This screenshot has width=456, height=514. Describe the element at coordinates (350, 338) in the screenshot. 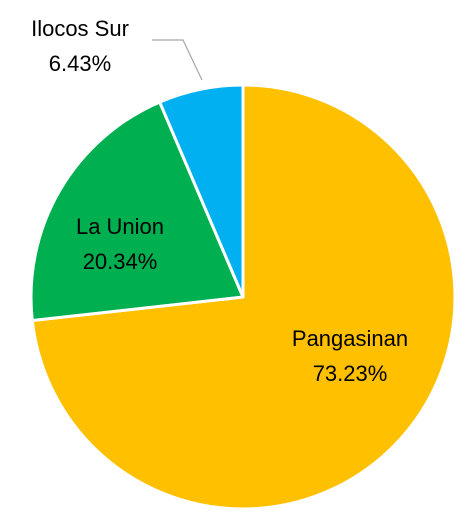

I see `slice-label: Pangasinan` at that location.